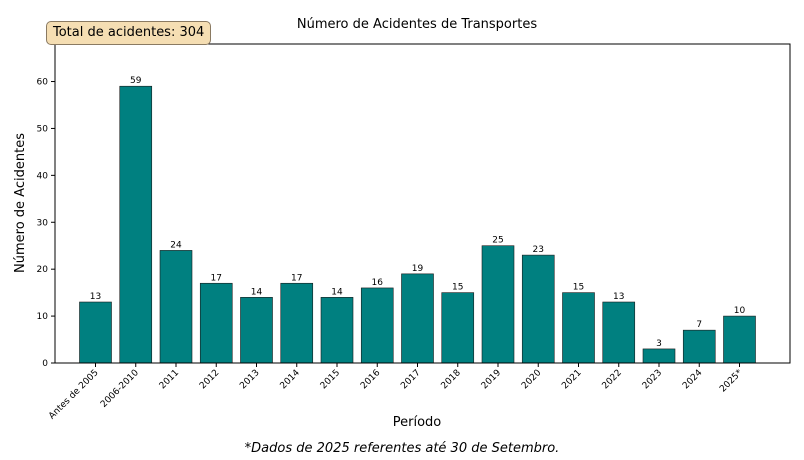  What do you see at coordinates (538, 250) in the screenshot?
I see `bar-value-label: 23` at bounding box center [538, 250].